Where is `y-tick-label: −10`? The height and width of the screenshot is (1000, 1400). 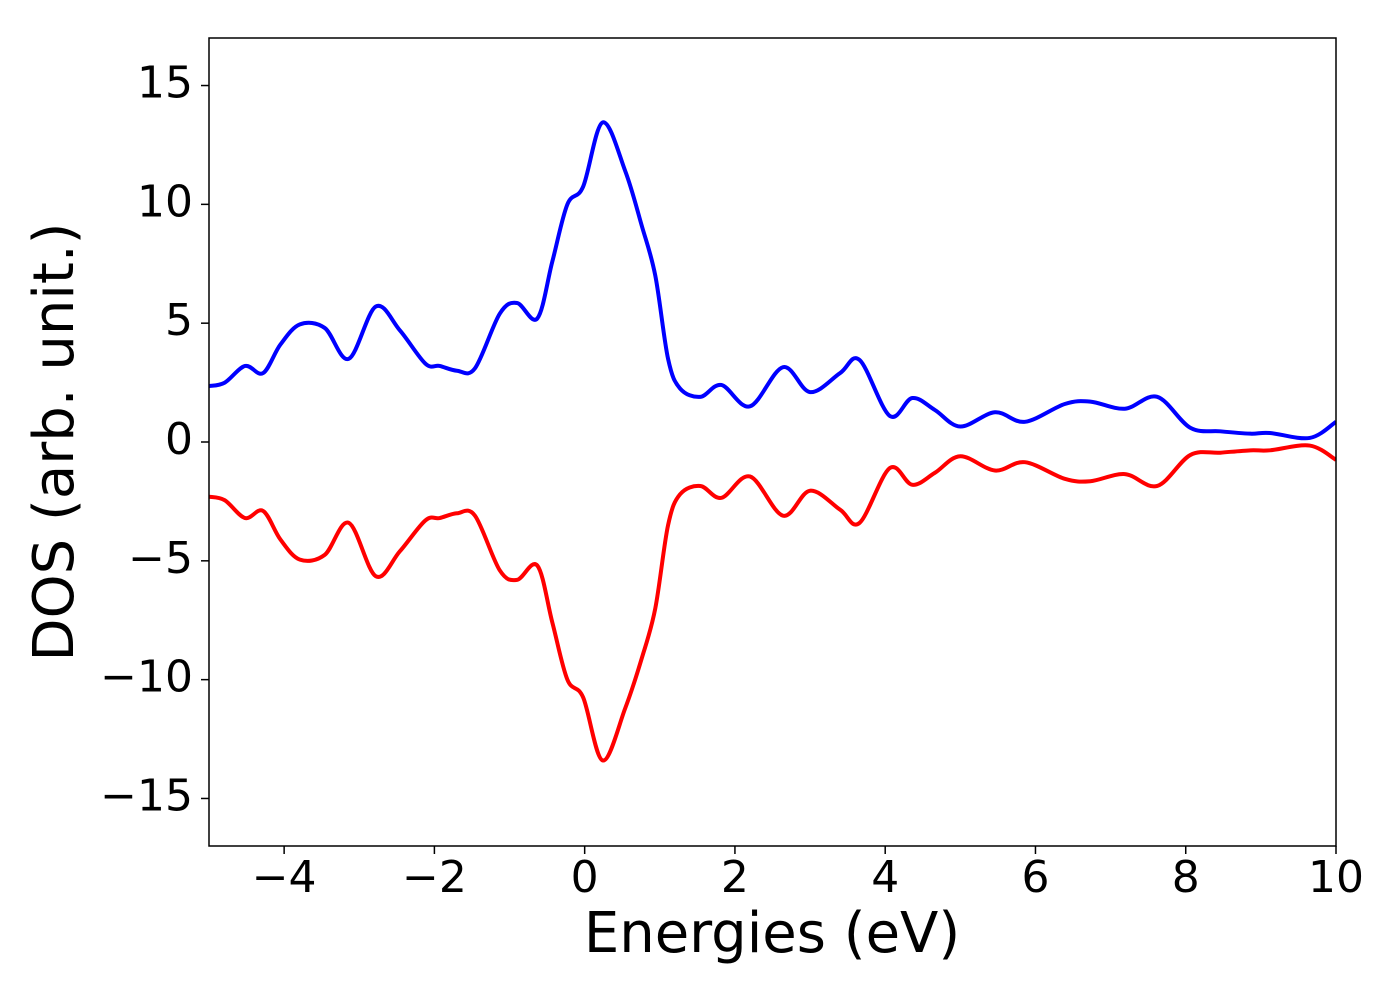
y-tick-label: −10 is located at coordinates (146, 677).